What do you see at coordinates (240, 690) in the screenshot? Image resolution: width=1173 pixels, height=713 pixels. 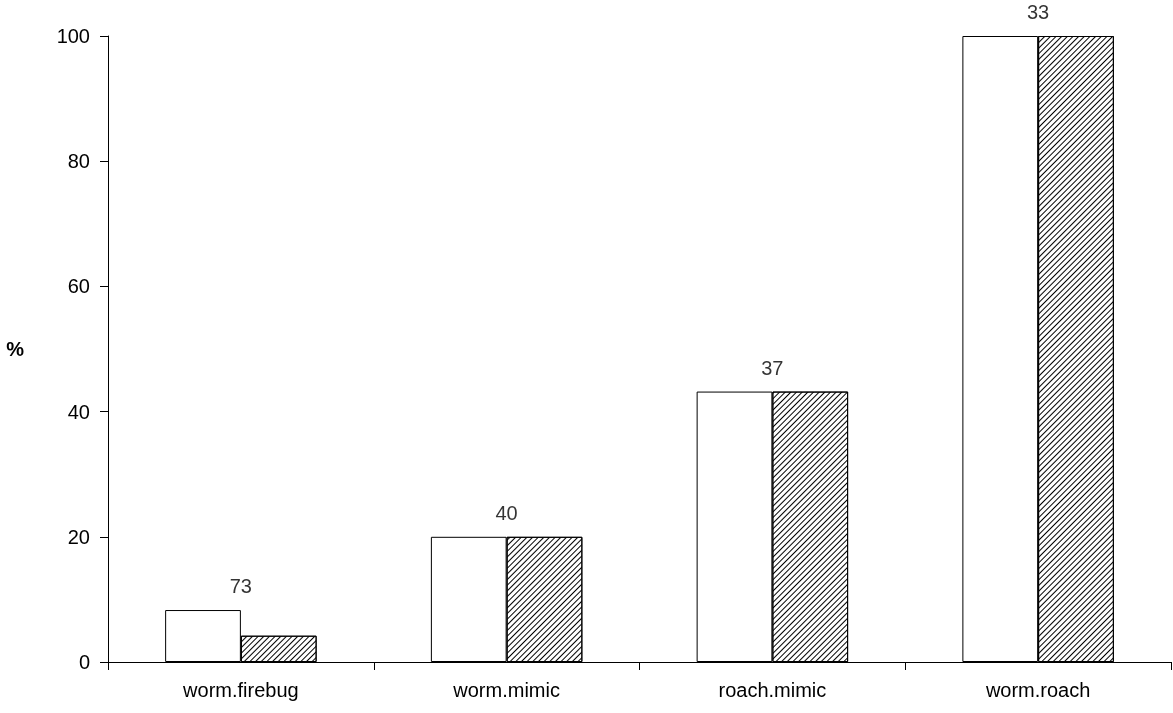 I see `x-tick-label: worm.firebug` at bounding box center [240, 690].